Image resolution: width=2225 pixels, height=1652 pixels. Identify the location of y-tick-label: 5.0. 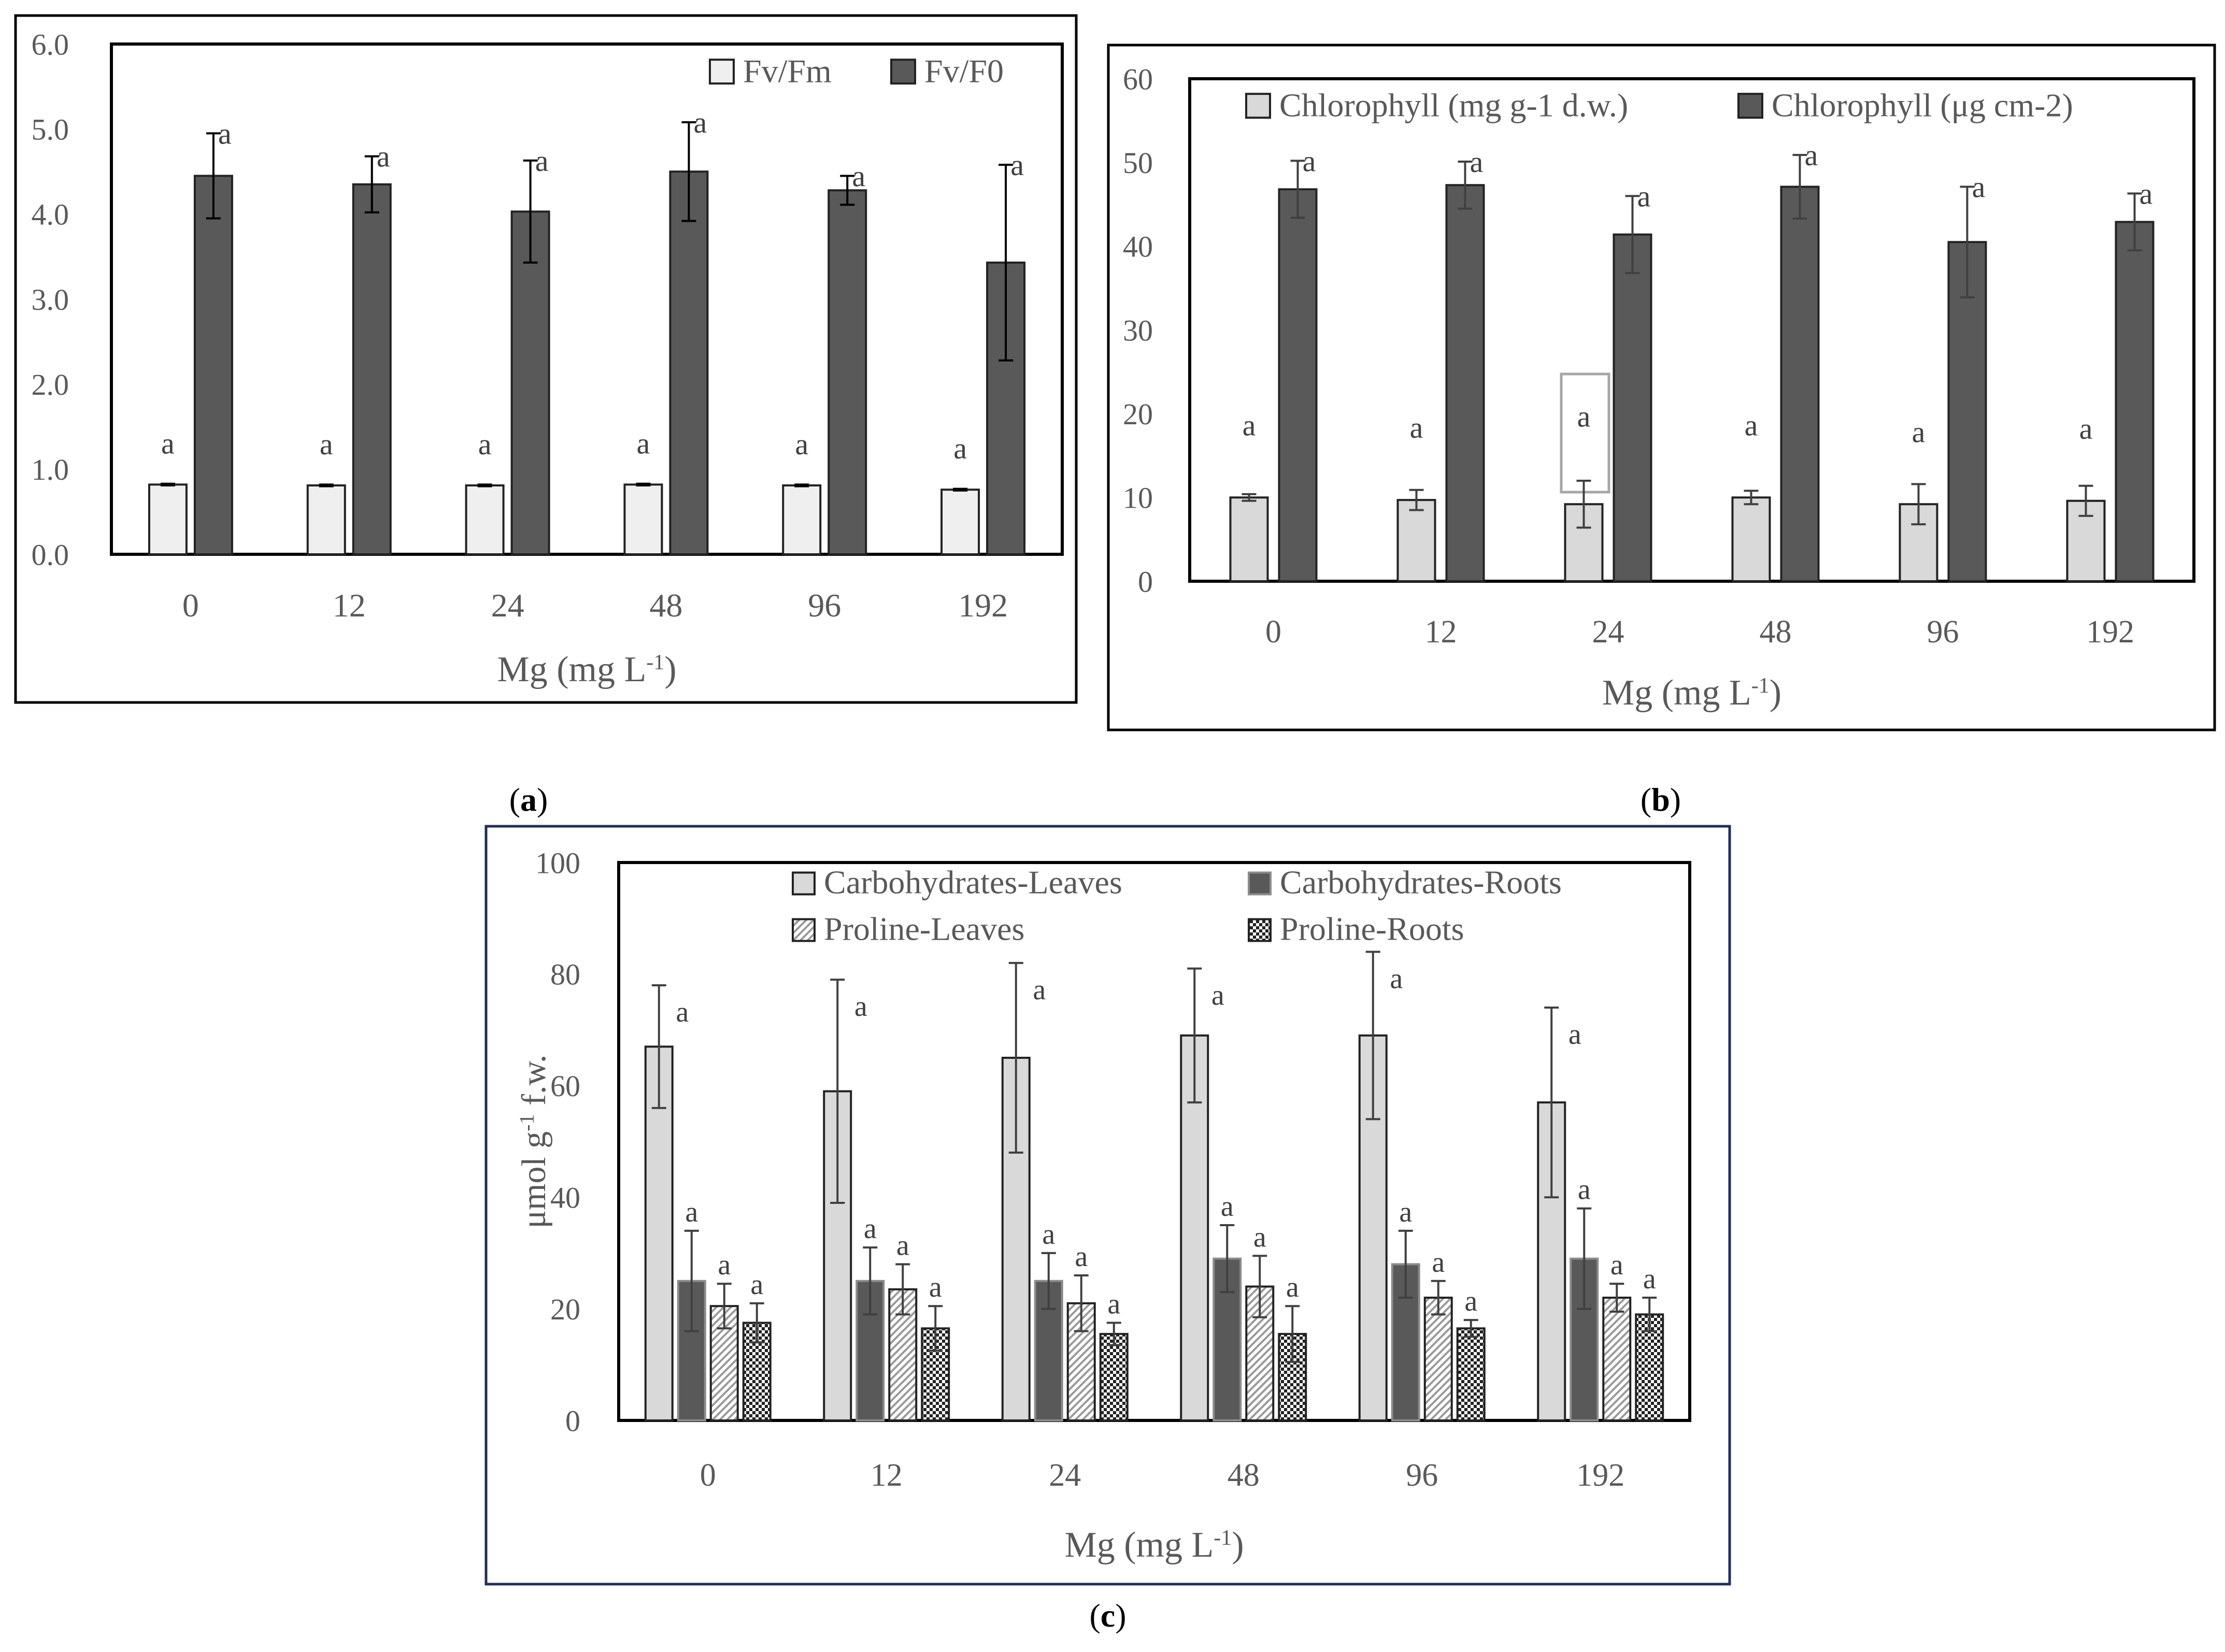
(50, 129).